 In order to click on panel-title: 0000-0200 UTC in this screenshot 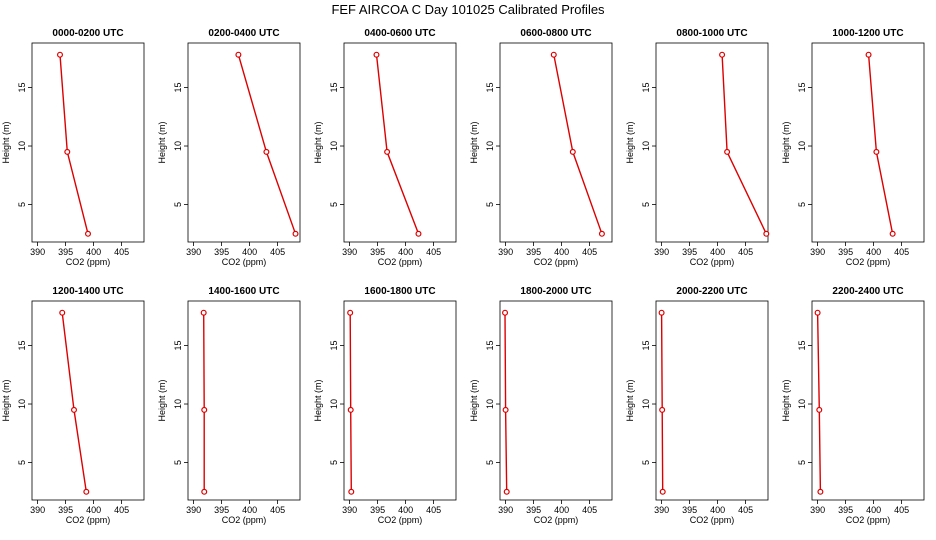, I will do `click(87, 33)`.